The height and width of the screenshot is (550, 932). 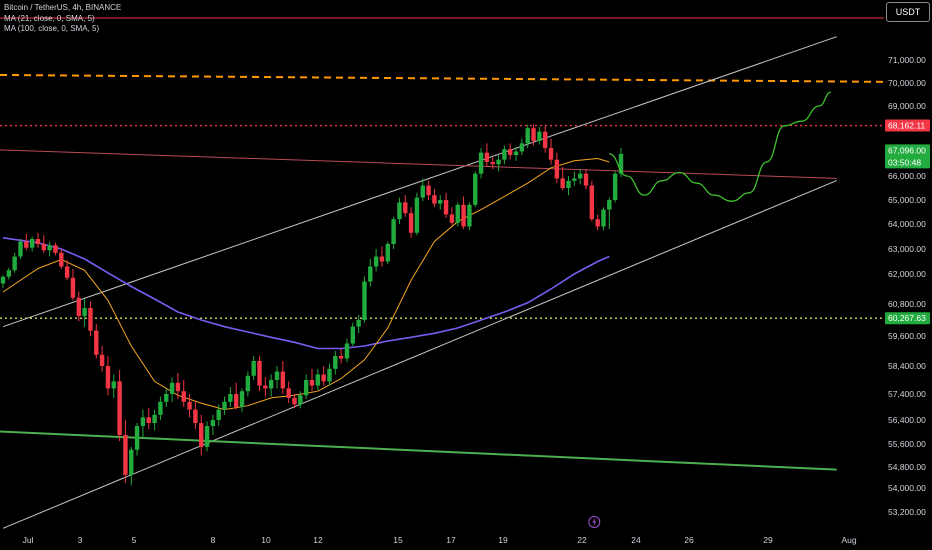 What do you see at coordinates (28, 540) in the screenshot?
I see `x-tick-label: Jul` at bounding box center [28, 540].